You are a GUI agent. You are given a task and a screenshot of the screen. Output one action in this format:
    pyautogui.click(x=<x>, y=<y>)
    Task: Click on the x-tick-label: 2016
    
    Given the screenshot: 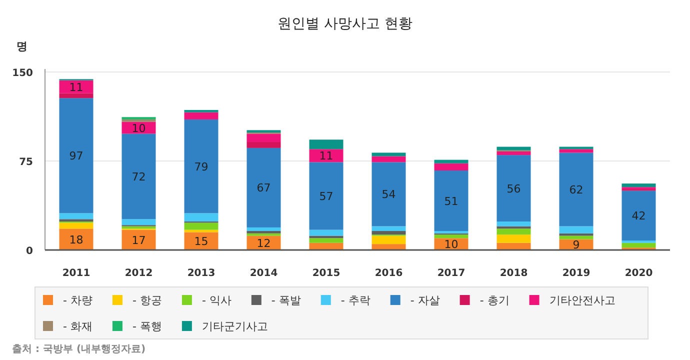 What is the action you would take?
    pyautogui.click(x=388, y=273)
    